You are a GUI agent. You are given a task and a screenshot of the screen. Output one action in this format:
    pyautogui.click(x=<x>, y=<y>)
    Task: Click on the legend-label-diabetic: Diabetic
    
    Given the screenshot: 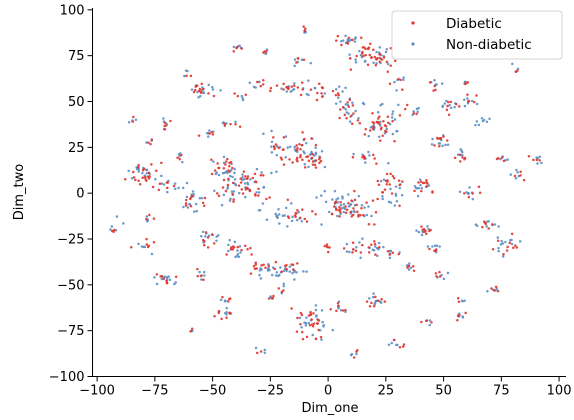 What is the action you would take?
    pyautogui.click(x=474, y=24)
    